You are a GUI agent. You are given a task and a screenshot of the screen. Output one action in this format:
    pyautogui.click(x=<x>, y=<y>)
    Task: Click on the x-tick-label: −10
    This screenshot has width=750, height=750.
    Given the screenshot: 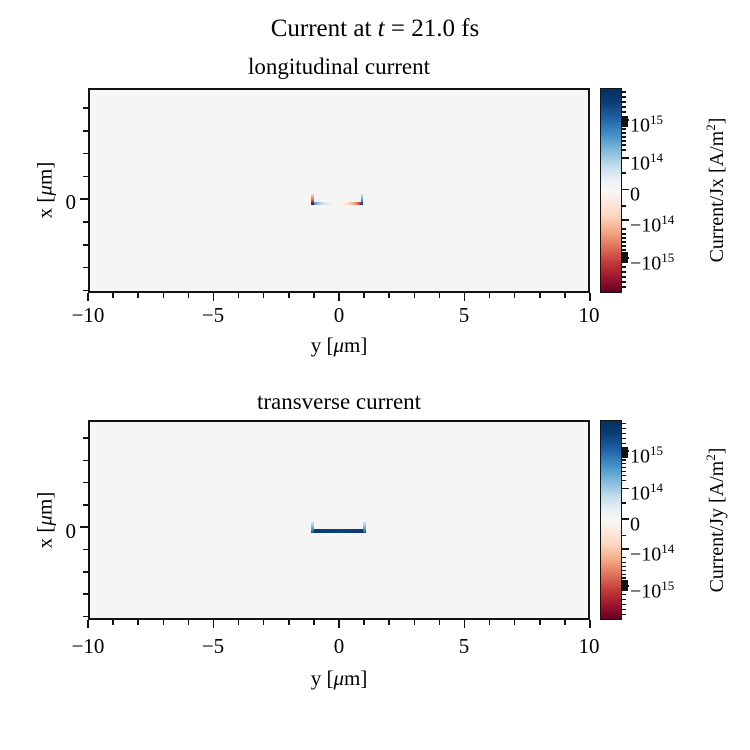 What is the action you would take?
    pyautogui.click(x=88, y=315)
    